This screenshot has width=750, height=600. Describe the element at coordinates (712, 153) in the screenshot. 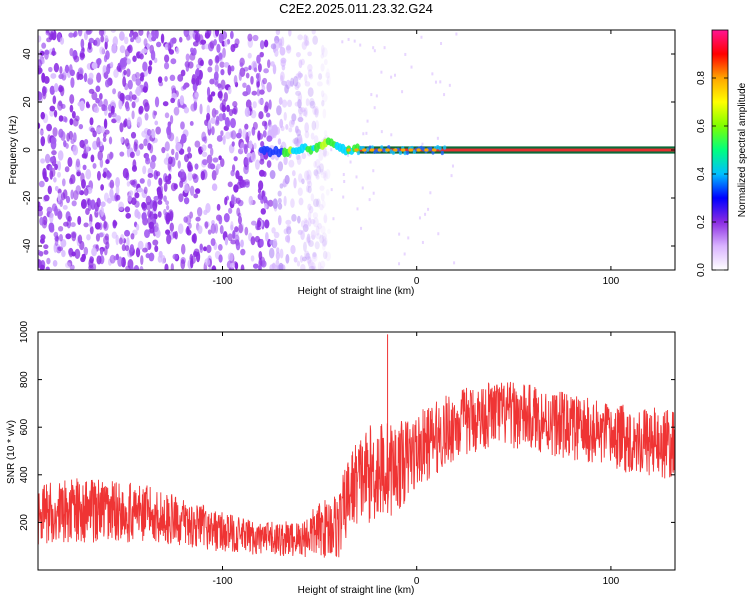

I see `colorbar-axes: 0.0 0.2 0.4 0.6 0.8` at that location.